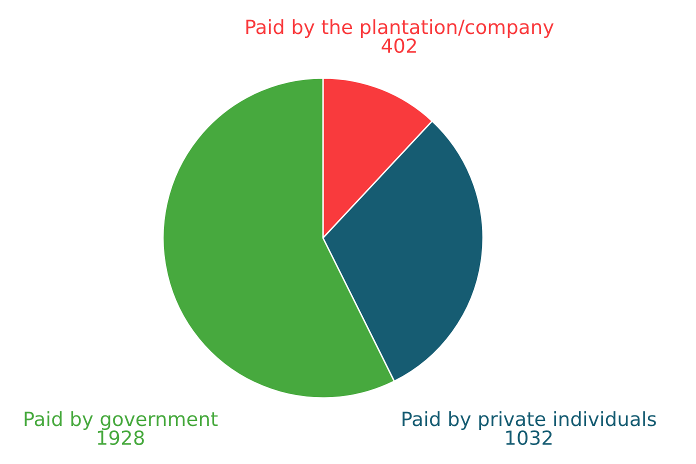  I want to click on data-label: 1928, so click(121, 438).